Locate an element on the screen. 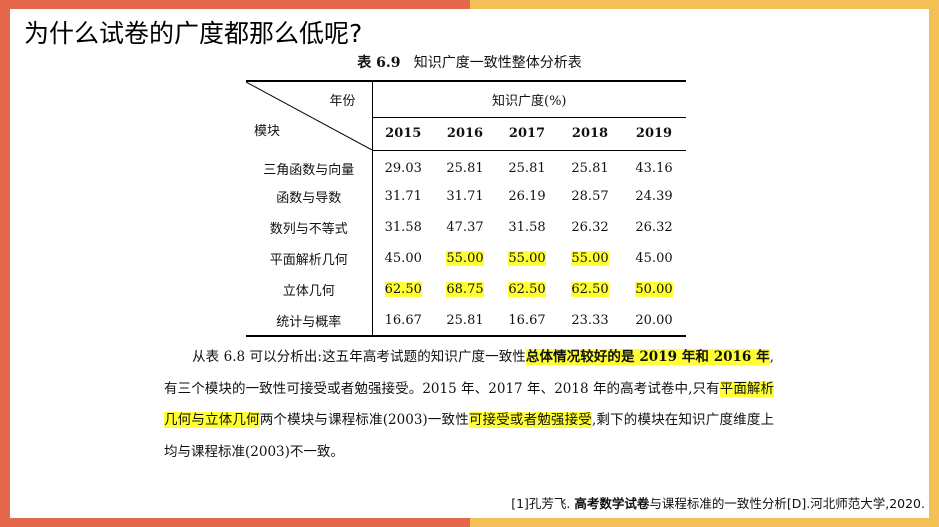 Image resolution: width=939 pixels, height=527 pixels. table-row: 函数与导数 31.71 31.71 26.19 28.57 24.39 is located at coordinates (466, 196).